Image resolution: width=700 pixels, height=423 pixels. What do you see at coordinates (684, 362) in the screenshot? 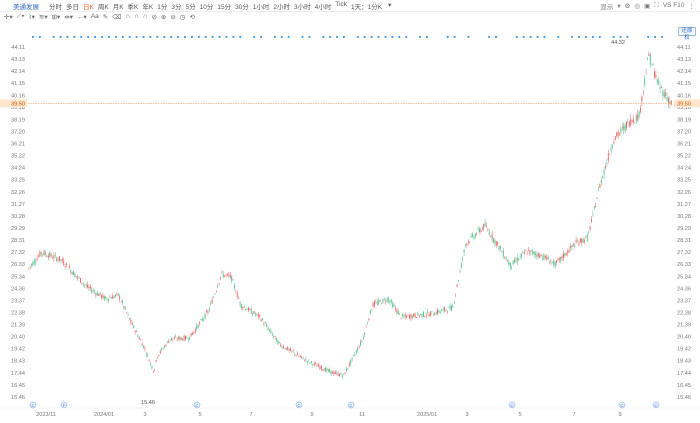
I see `y-tick-label-right: 18.43` at bounding box center [684, 362].